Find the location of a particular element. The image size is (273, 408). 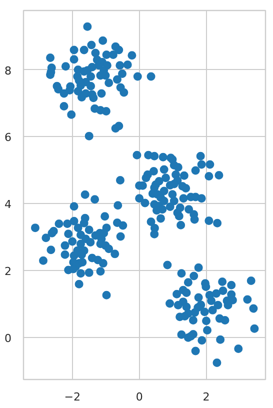

y-tick-label: 8 is located at coordinates (8, 71).